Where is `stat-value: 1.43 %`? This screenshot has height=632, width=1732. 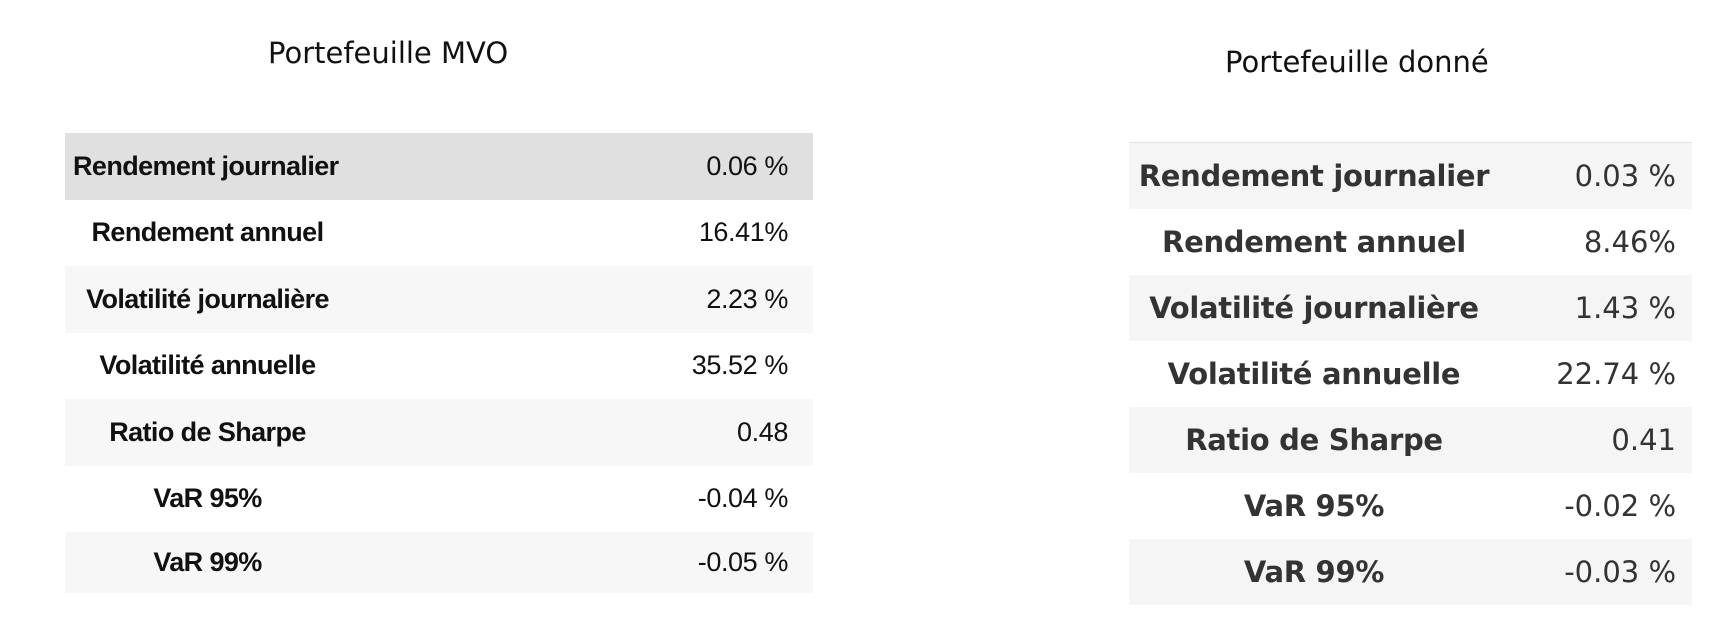
stat-value: 1.43 % is located at coordinates (1625, 307).